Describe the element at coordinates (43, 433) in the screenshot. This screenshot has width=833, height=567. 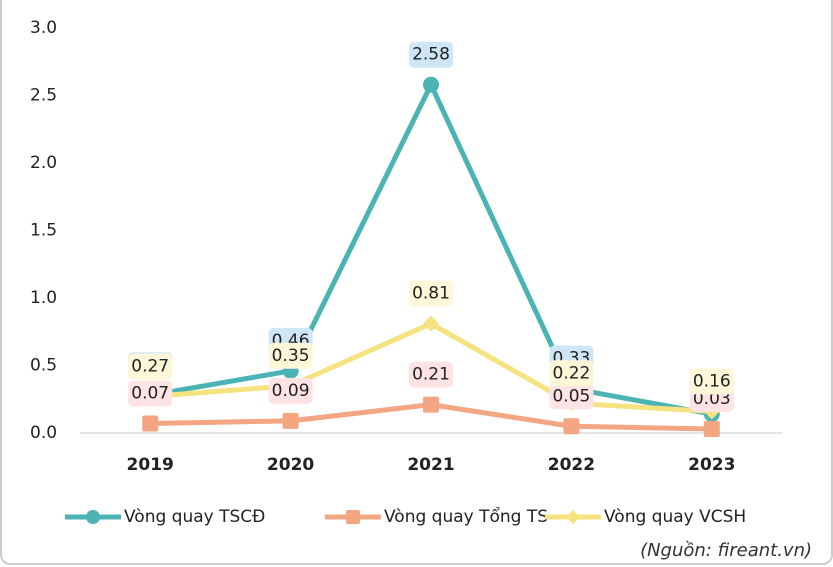
I see `y-tick-label: 0.0` at that location.